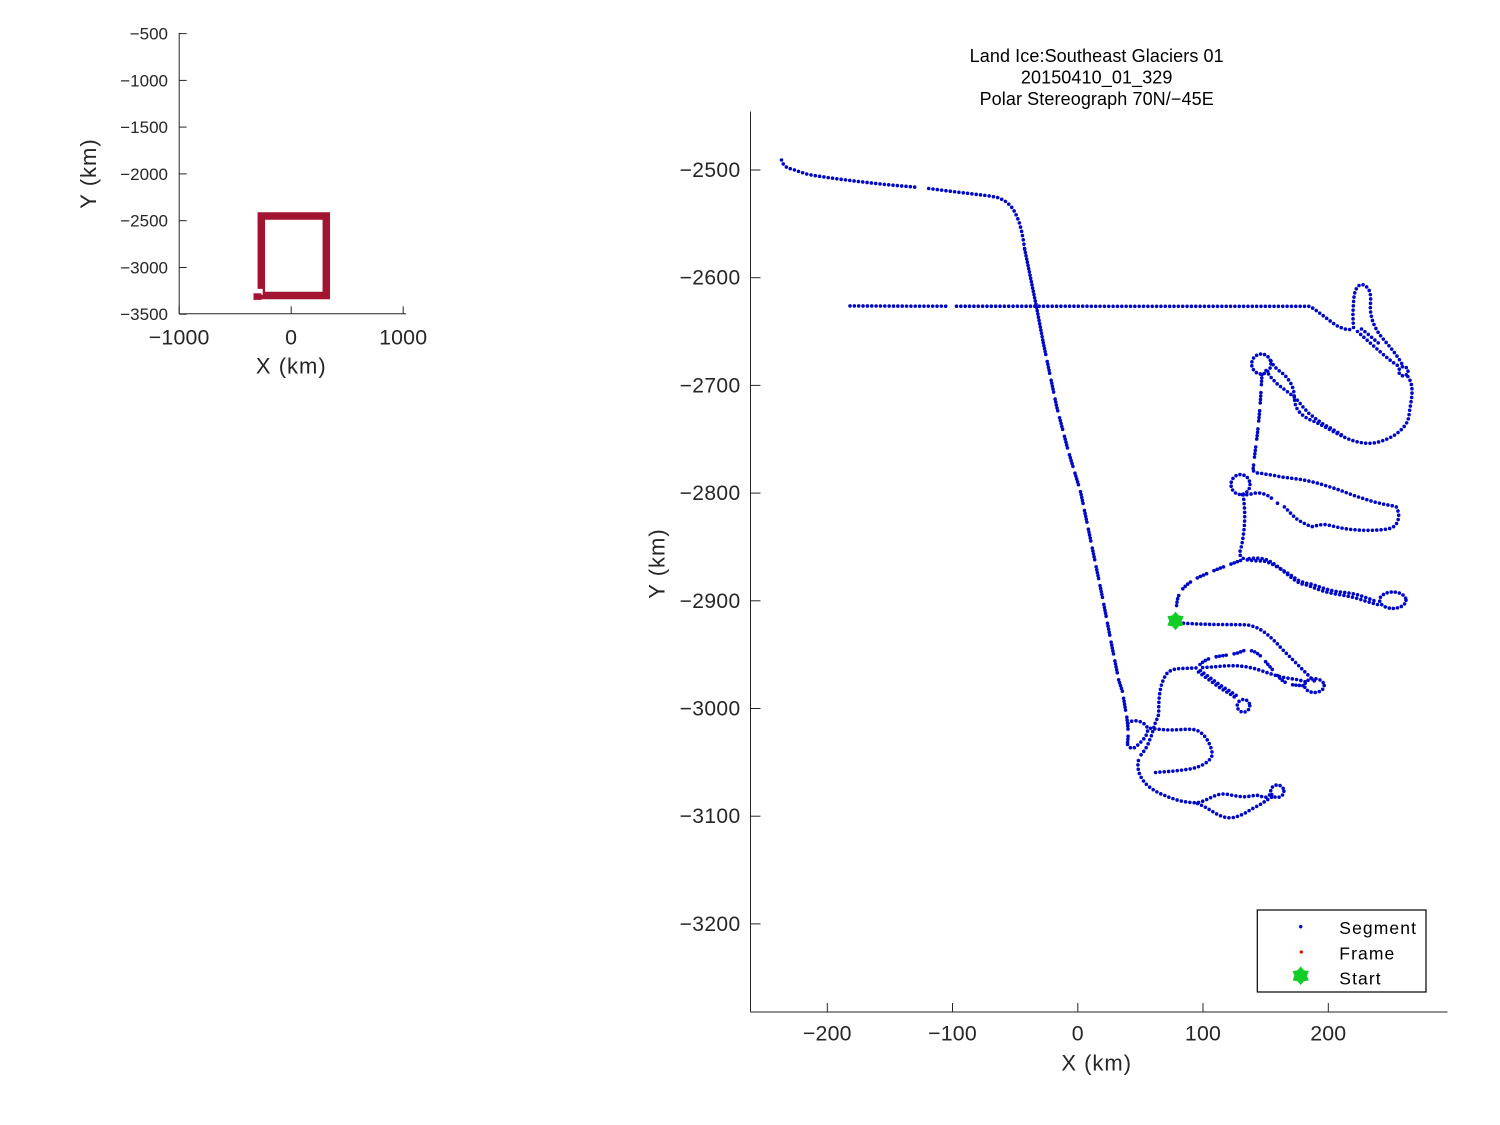 The height and width of the screenshot is (1125, 1500). I want to click on svg-text: −3200, so click(710, 924).